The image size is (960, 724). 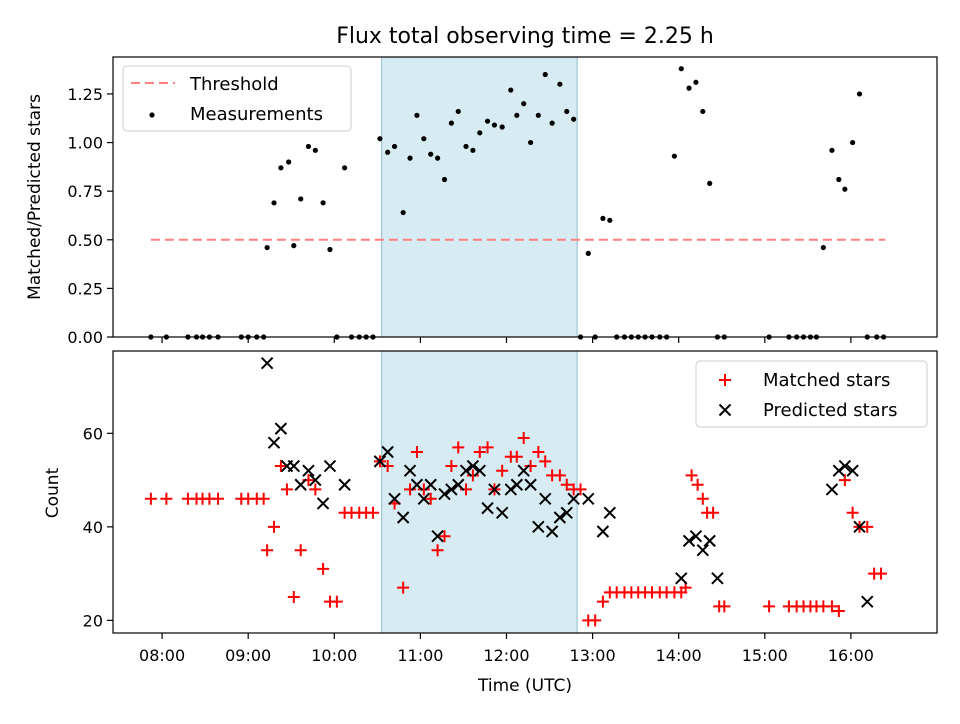 What do you see at coordinates (479, 197) in the screenshot?
I see `observing-window-band` at bounding box center [479, 197].